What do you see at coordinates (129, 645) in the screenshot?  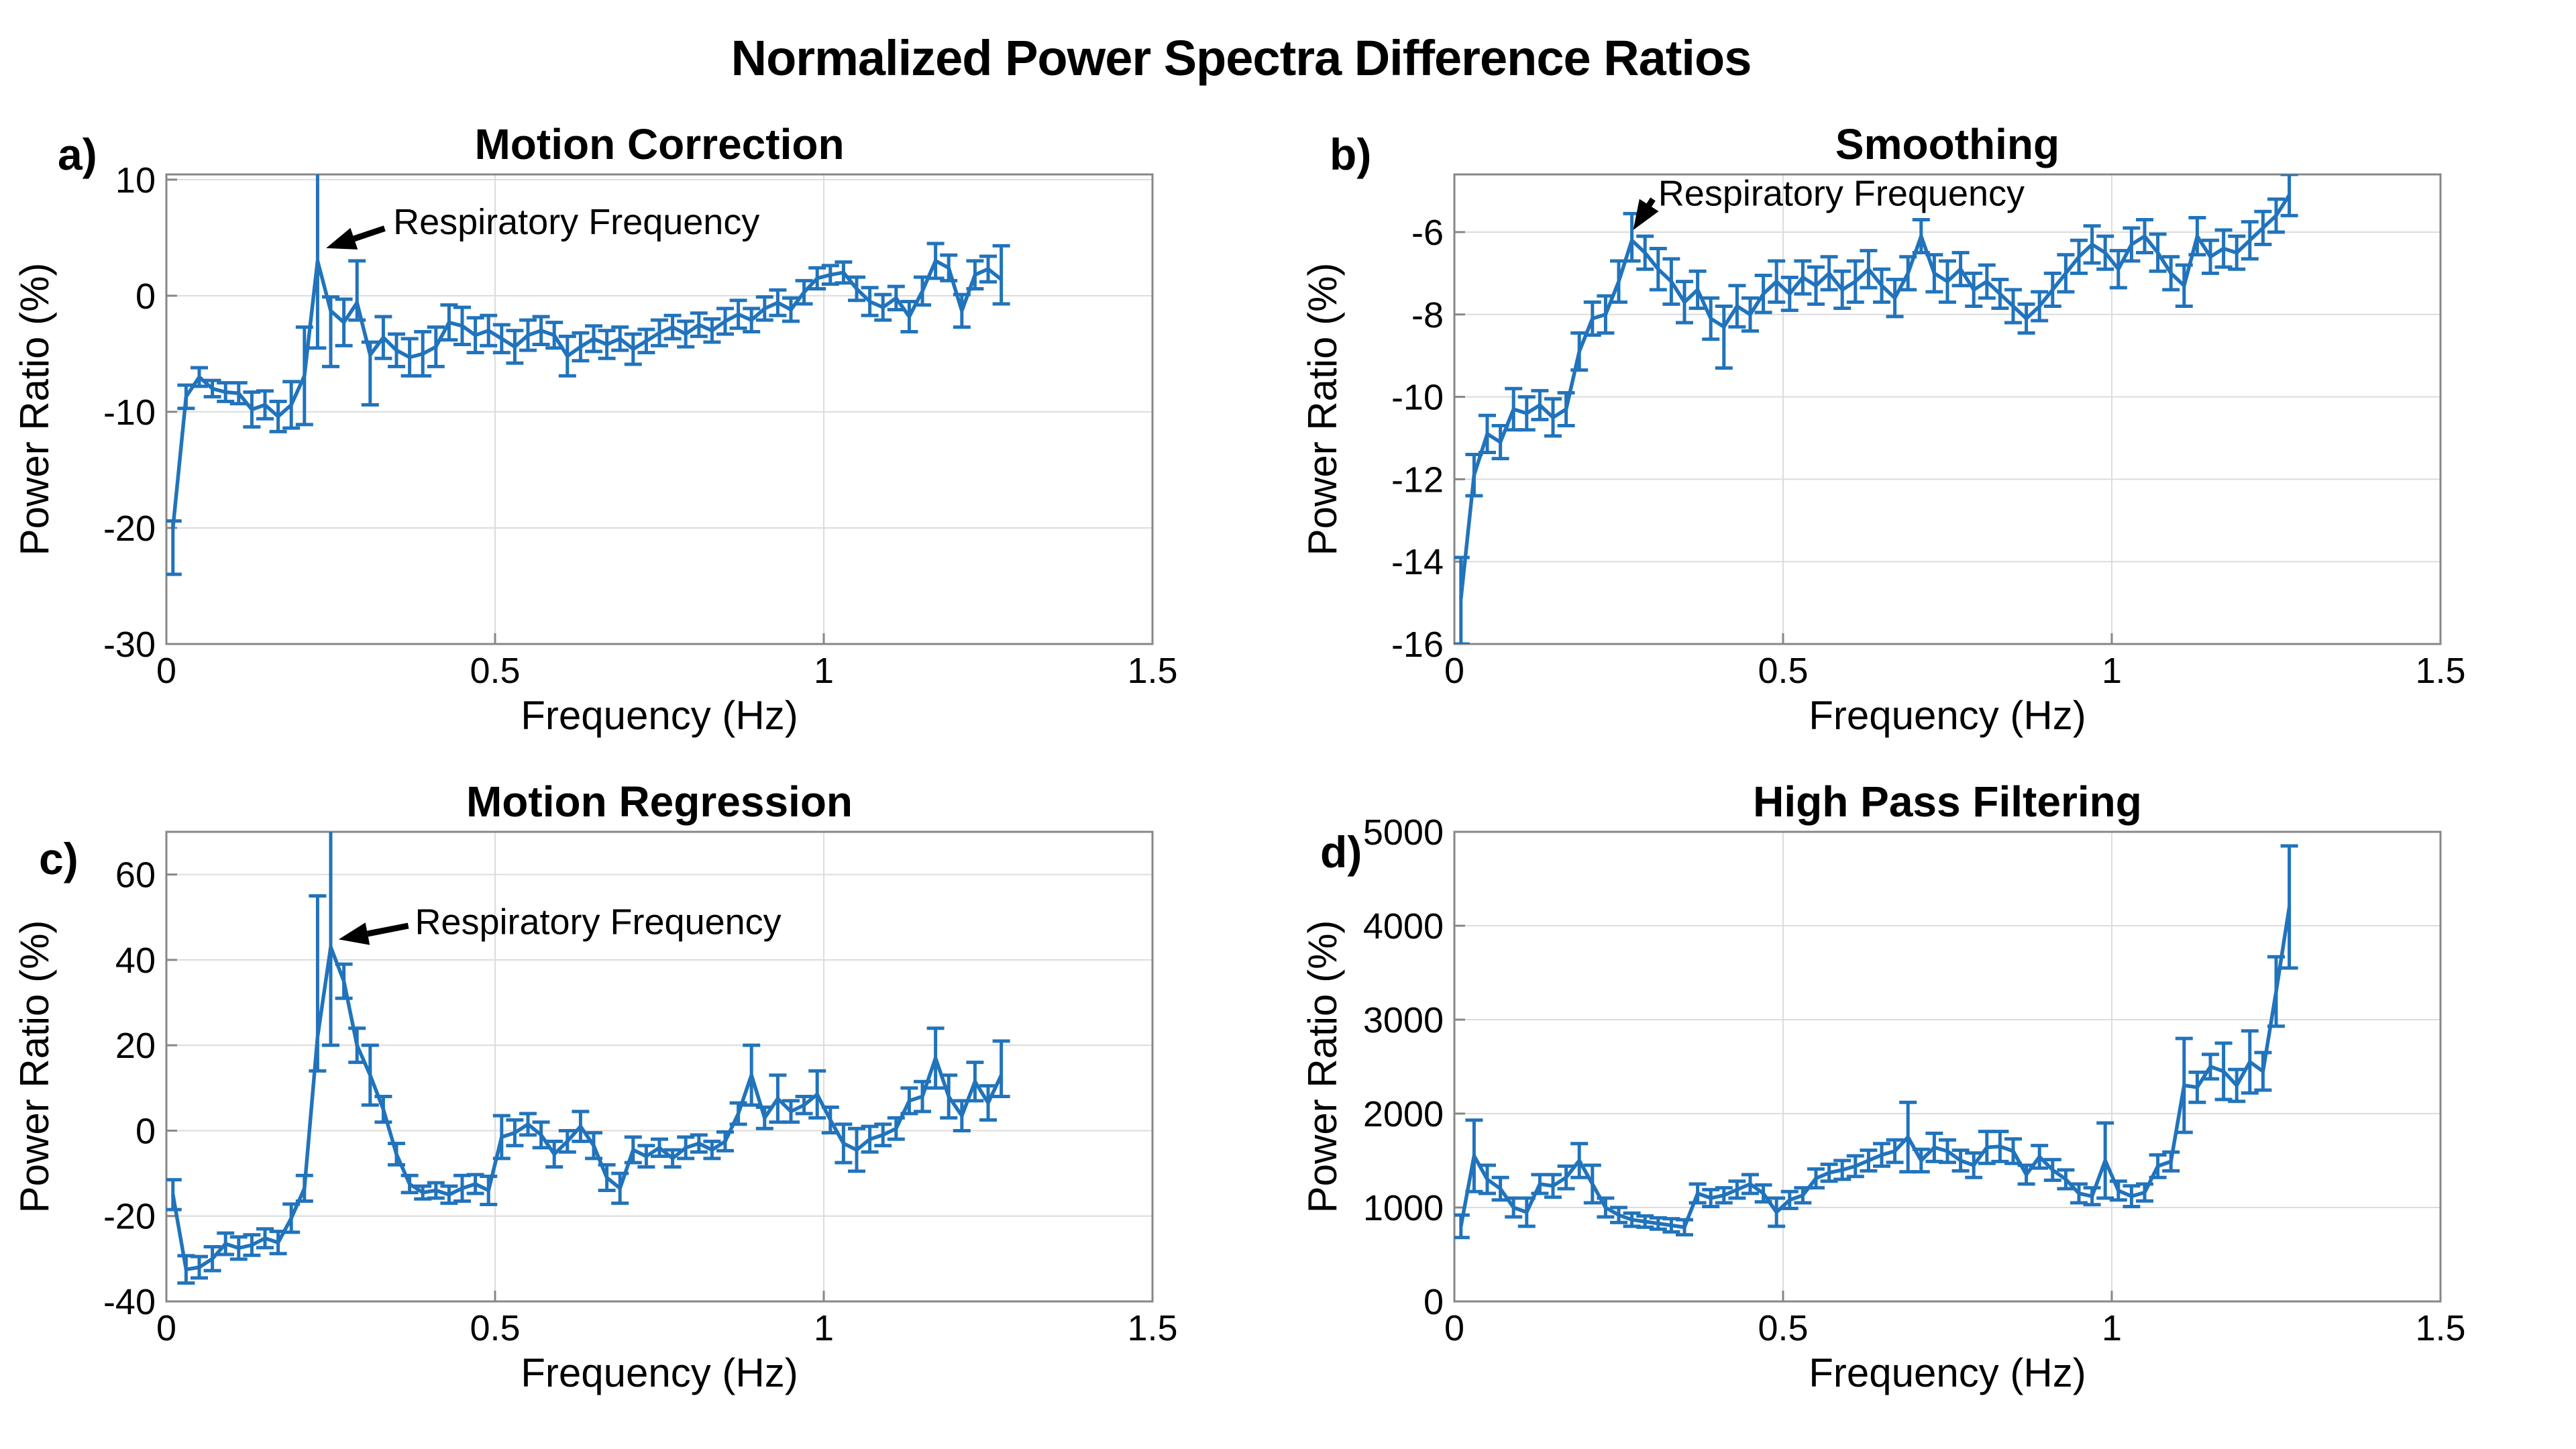 I see `svg-text: -30` at bounding box center [129, 645].